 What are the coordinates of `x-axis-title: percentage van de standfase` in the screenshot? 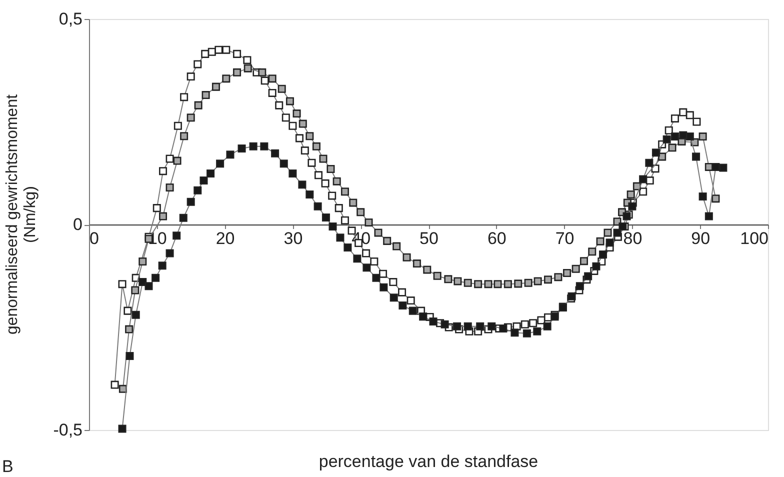 It's located at (428, 461).